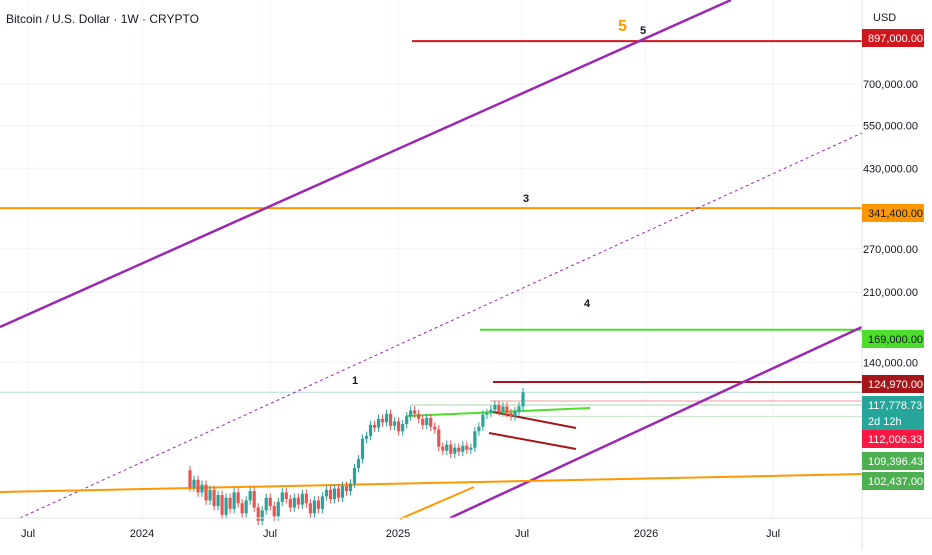 This screenshot has width=932, height=555. What do you see at coordinates (431, 483) in the screenshot?
I see `orange-trend-support` at bounding box center [431, 483].